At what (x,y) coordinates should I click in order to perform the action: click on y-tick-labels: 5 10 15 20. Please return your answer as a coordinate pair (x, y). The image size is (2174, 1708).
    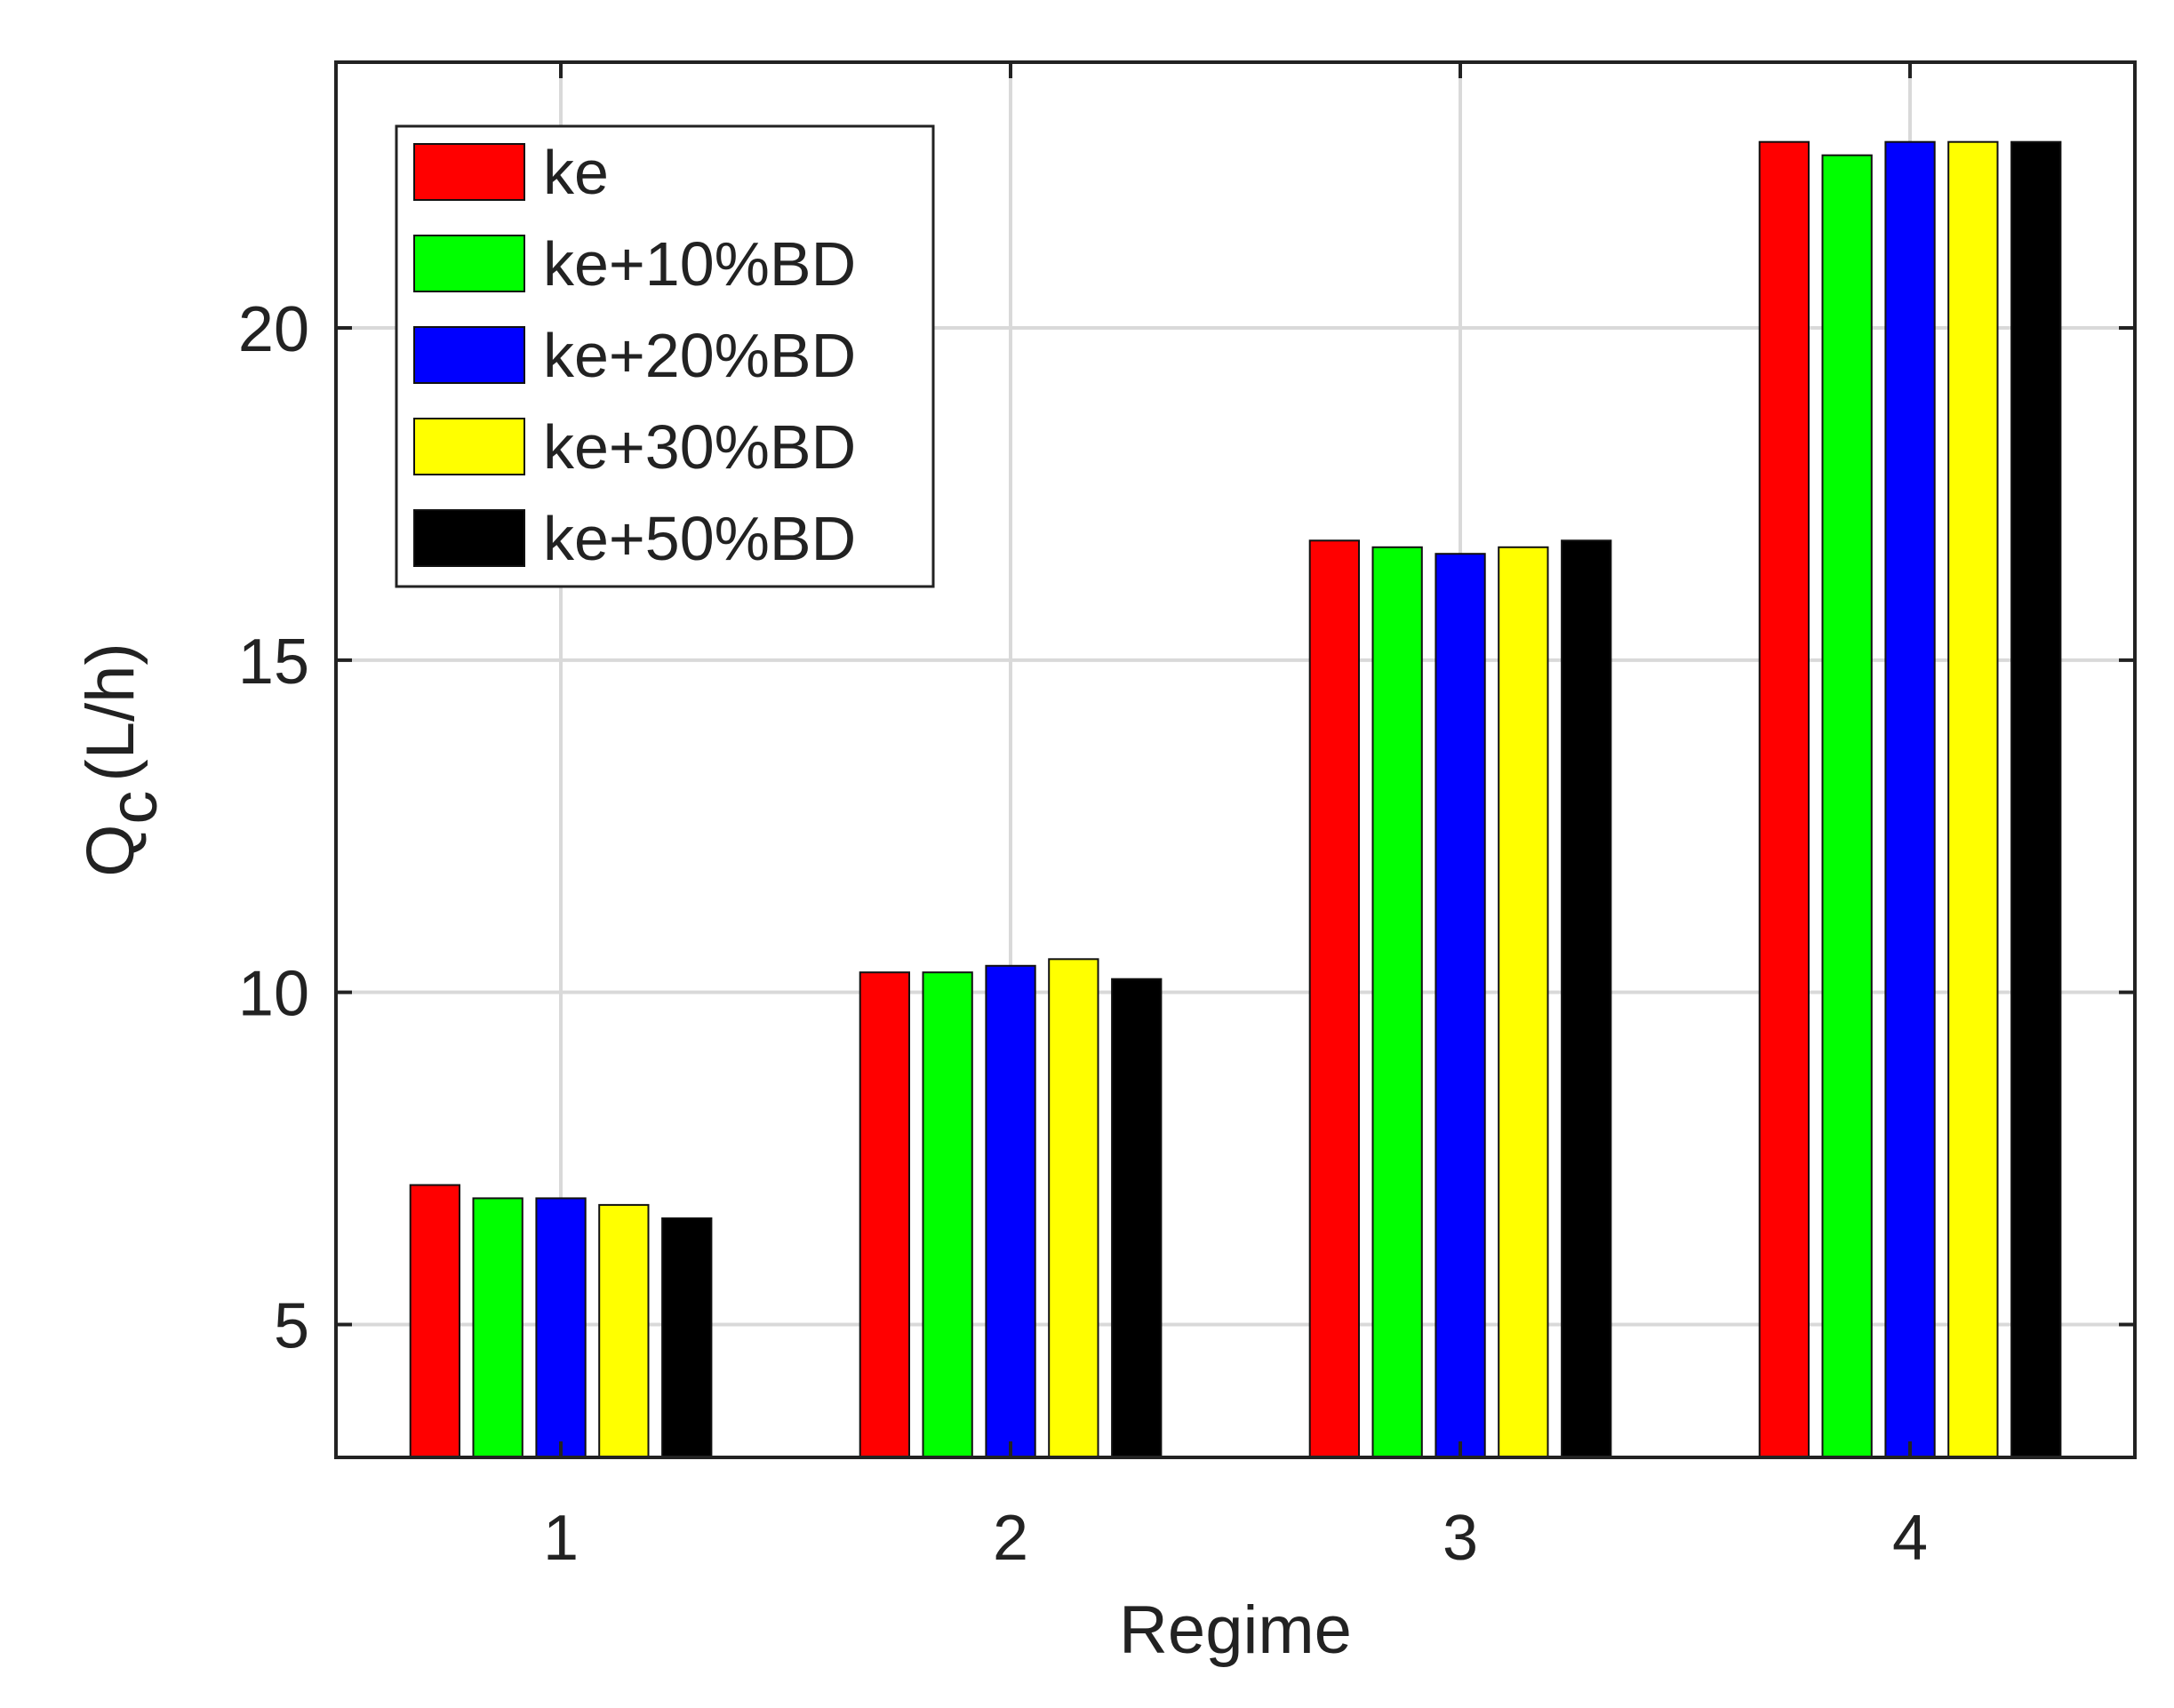
    Looking at the image, I should click on (273, 827).